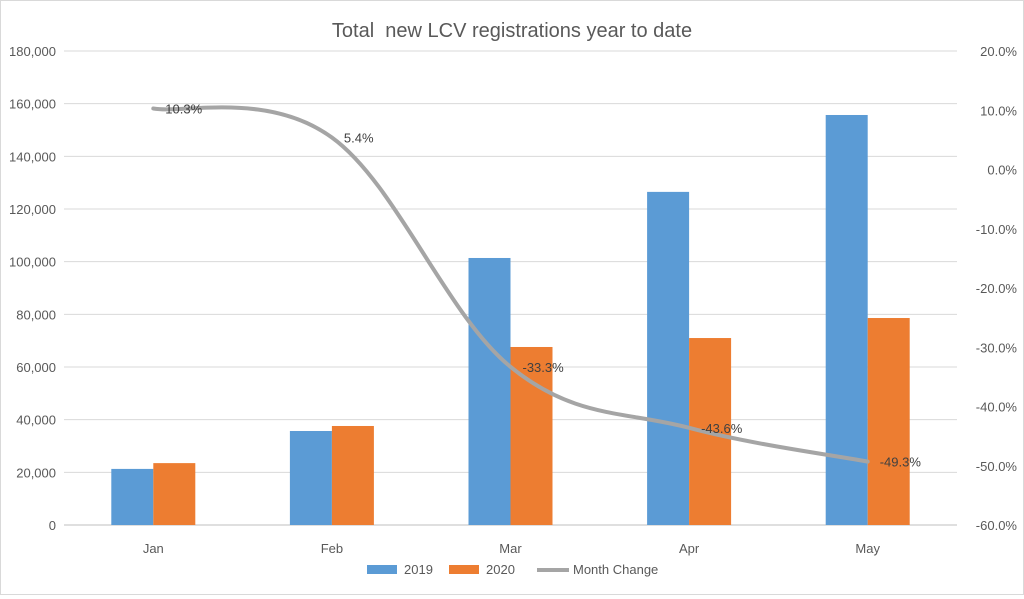 The height and width of the screenshot is (599, 1024). What do you see at coordinates (332, 548) in the screenshot?
I see `x-tick-label: Feb` at bounding box center [332, 548].